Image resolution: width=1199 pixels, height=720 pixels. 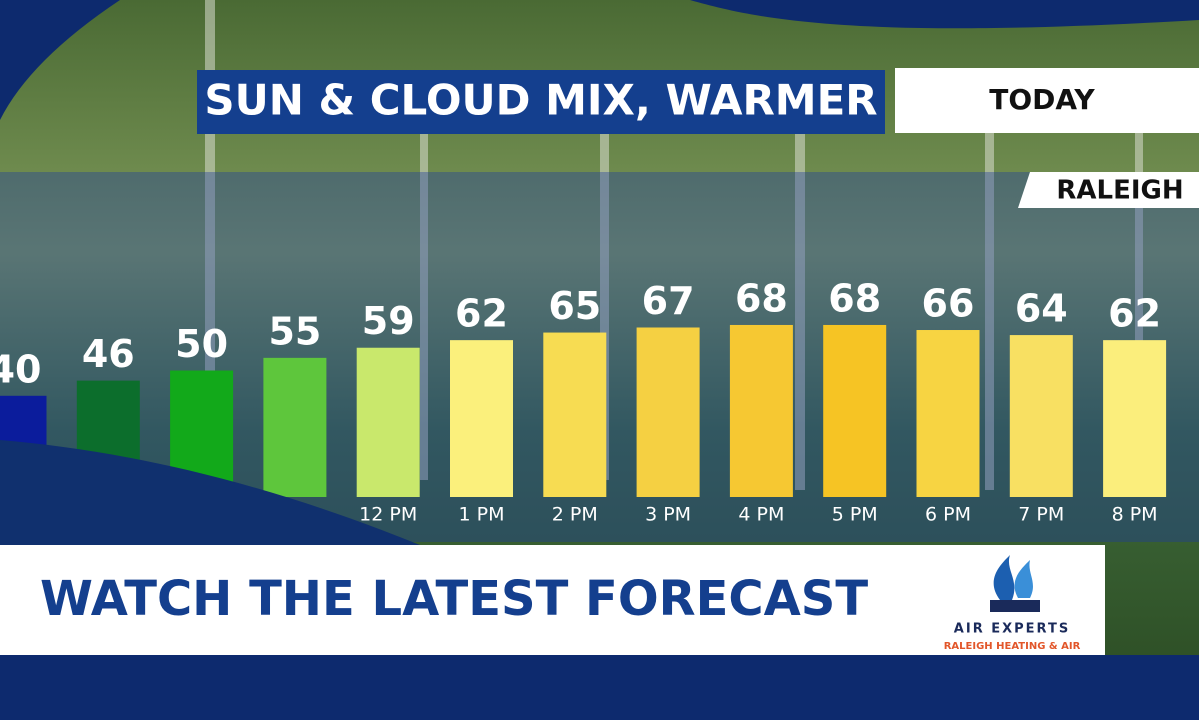 I want to click on x-tick-label: 8 PM, so click(x=1135, y=515).